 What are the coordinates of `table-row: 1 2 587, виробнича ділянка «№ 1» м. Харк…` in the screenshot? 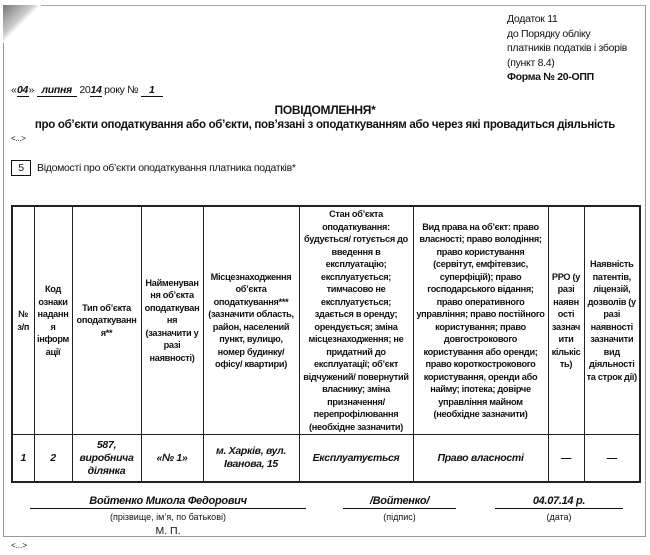 It's located at (326, 458).